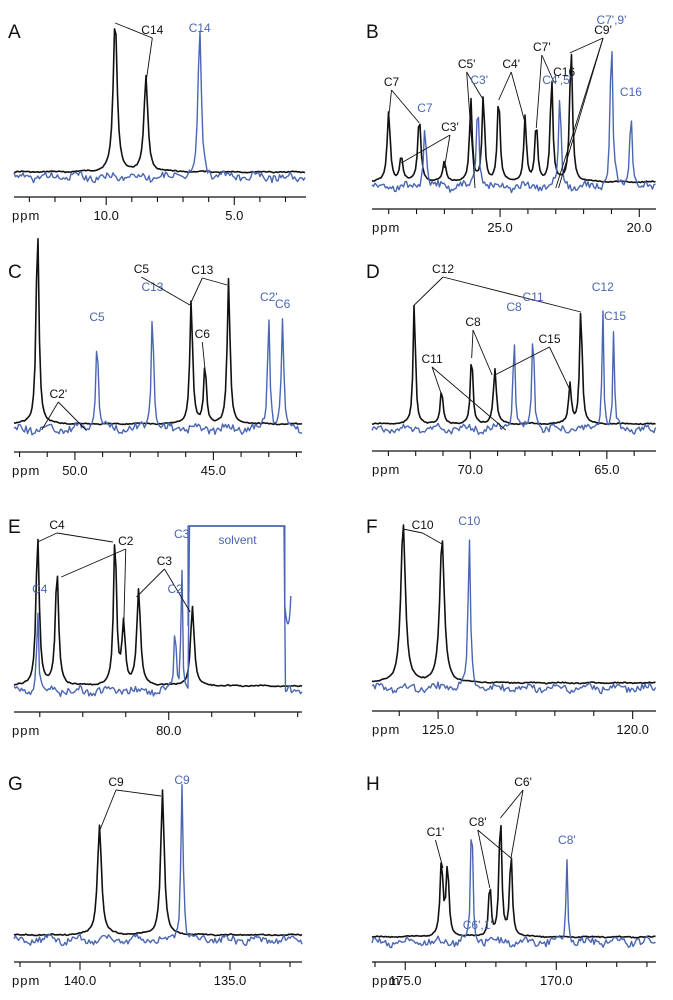 Image resolution: width=673 pixels, height=1000 pixels. Describe the element at coordinates (611, 20) in the screenshot. I see `peak-label: C7',9'` at that location.